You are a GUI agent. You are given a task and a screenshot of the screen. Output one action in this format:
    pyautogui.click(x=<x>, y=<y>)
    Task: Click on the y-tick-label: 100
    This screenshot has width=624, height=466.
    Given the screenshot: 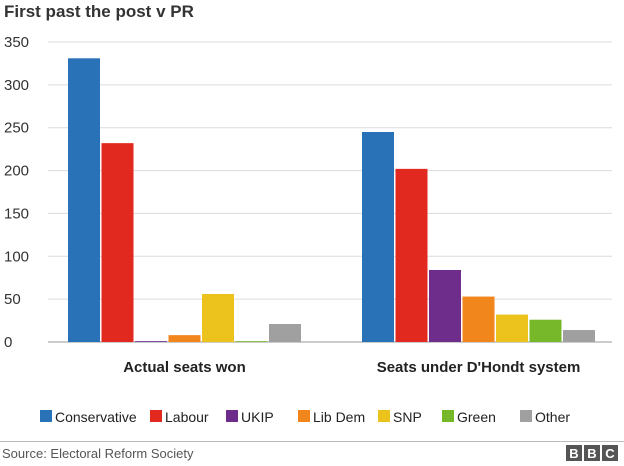 What is the action you would take?
    pyautogui.click(x=16, y=256)
    